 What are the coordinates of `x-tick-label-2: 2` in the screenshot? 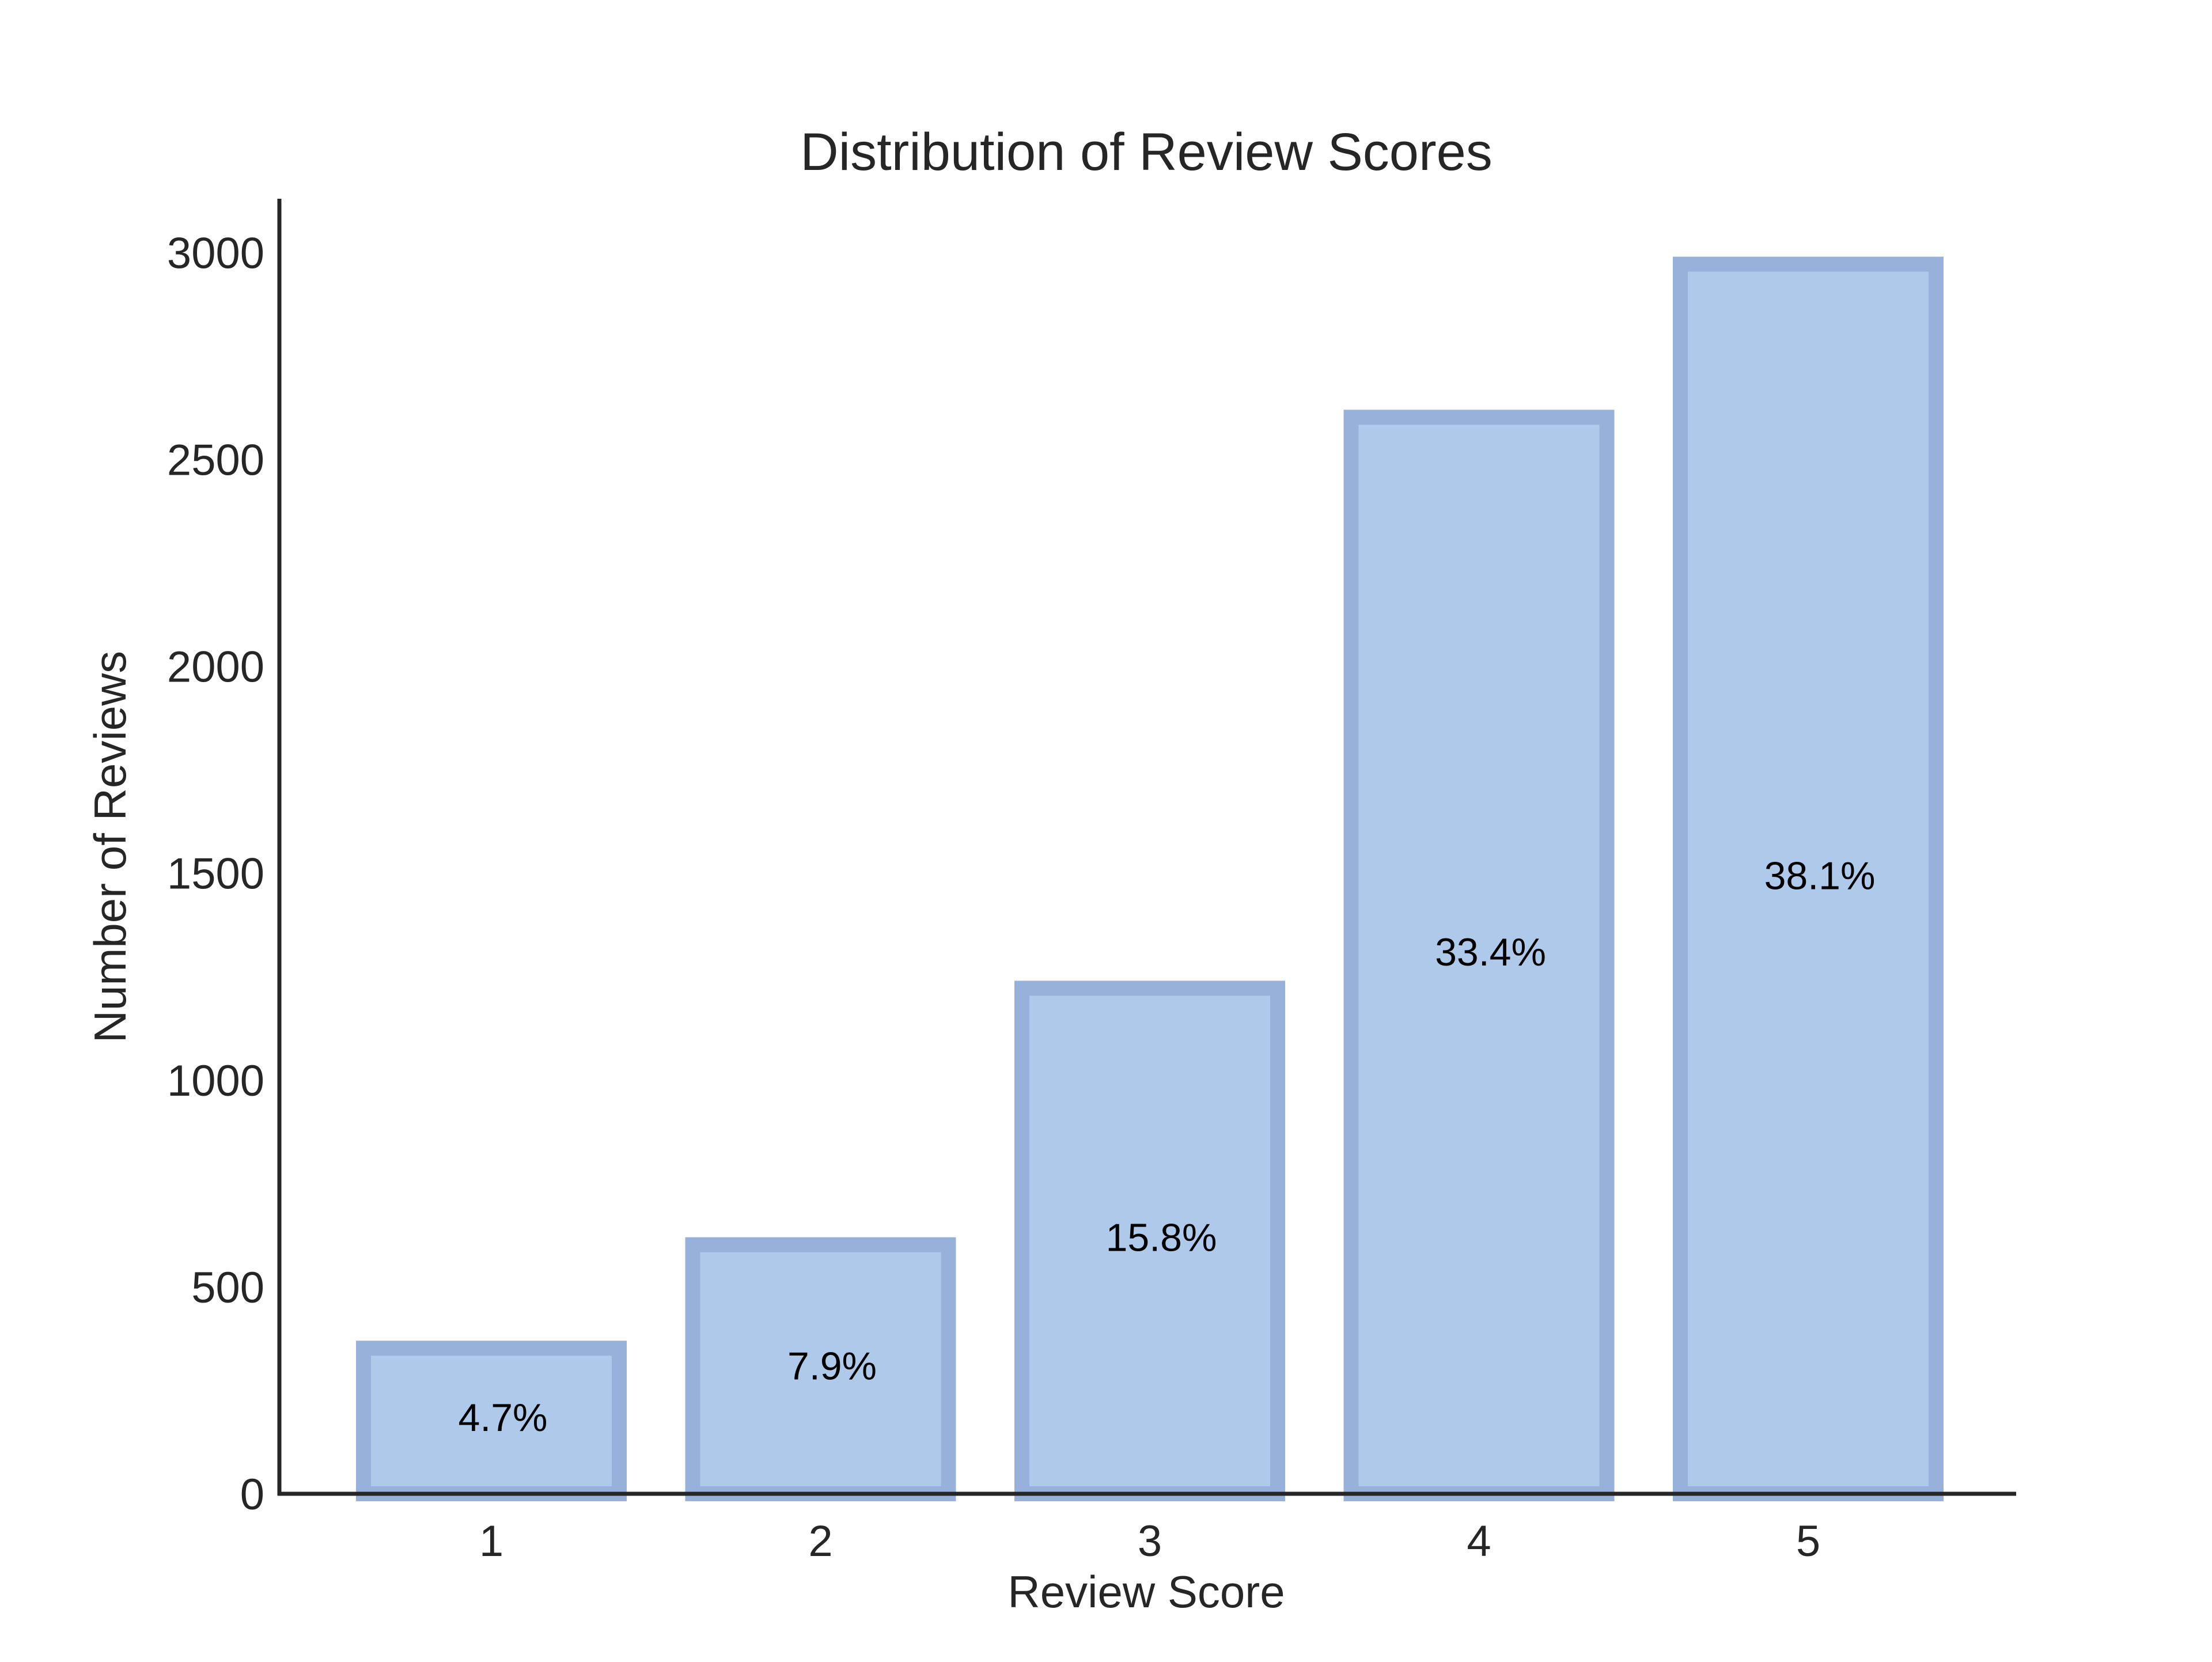 It's located at (820, 1542).